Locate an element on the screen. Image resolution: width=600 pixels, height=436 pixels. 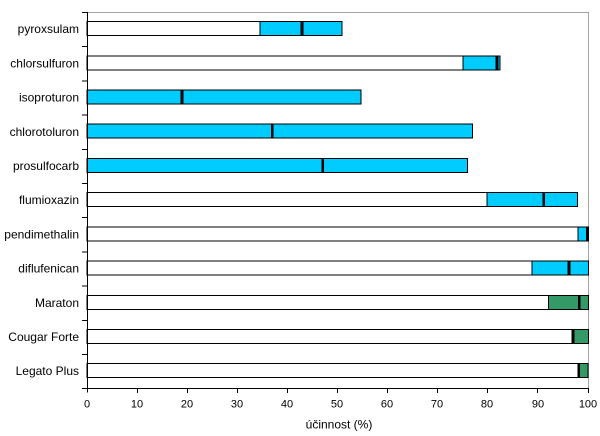
svg-text: 50 is located at coordinates (337, 405).